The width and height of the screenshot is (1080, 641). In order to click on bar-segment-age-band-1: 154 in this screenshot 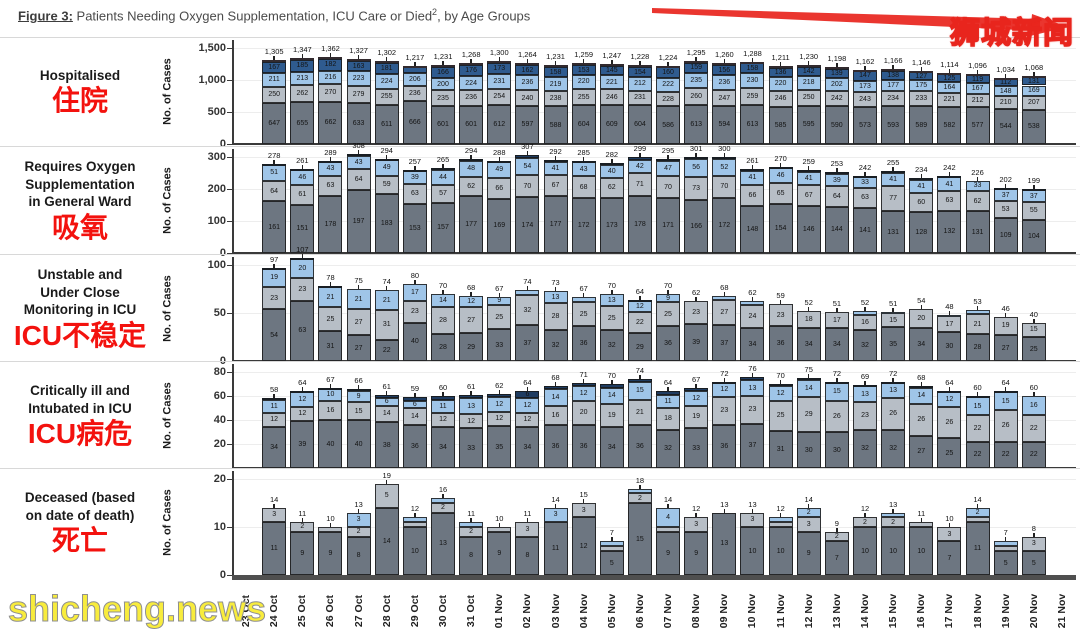, I will do `click(780, 228)`.